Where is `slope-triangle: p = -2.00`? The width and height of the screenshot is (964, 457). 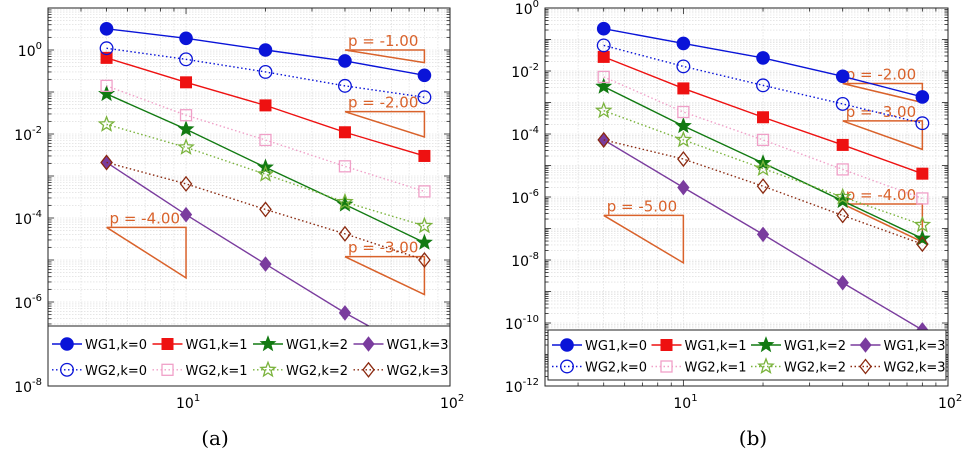
slope-triangle: p = -2.00 is located at coordinates (385, 116).